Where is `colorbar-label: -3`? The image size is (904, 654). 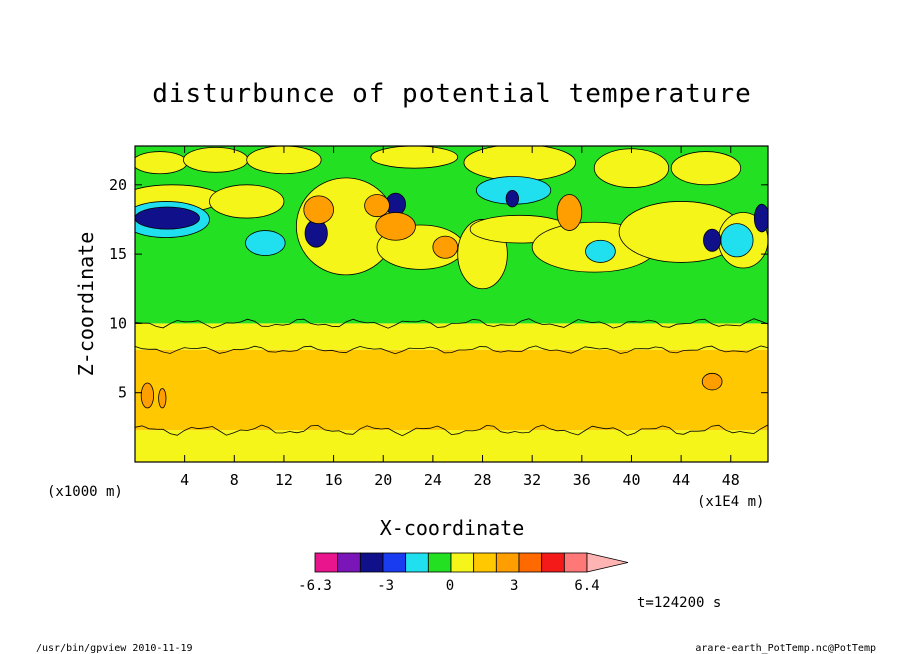
colorbar-label: -3 is located at coordinates (385, 586).